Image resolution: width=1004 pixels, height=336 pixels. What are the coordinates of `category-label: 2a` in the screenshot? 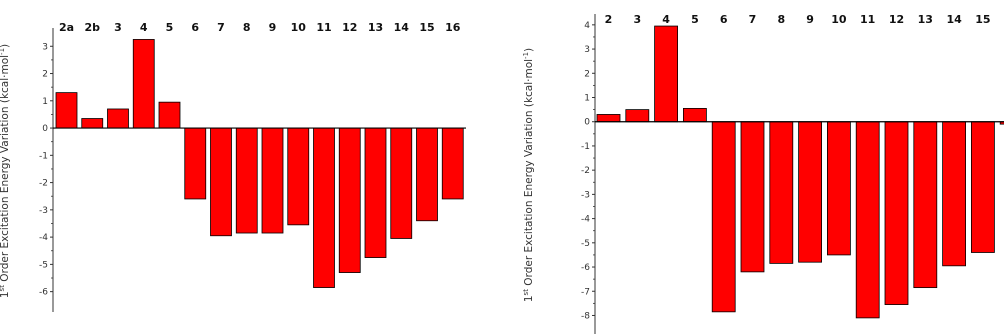 It's located at (66, 27).